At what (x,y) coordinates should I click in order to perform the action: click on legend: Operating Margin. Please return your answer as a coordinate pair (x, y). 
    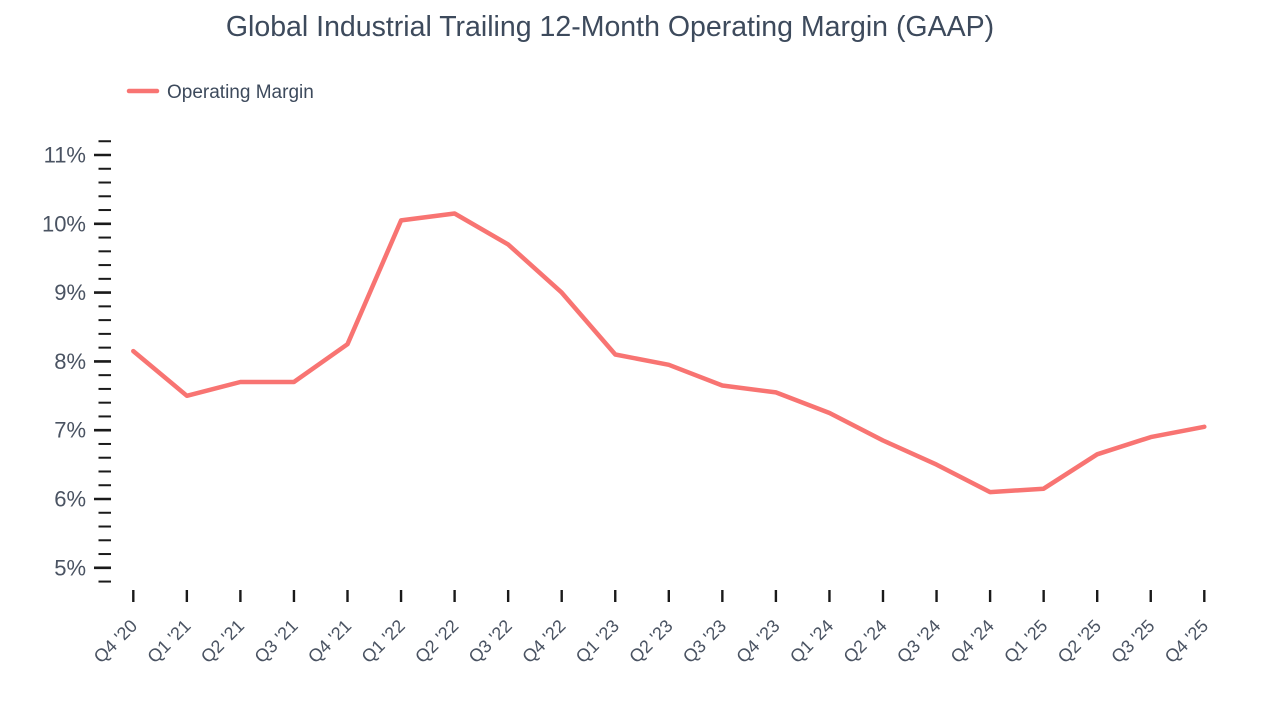
    Looking at the image, I should click on (220, 92).